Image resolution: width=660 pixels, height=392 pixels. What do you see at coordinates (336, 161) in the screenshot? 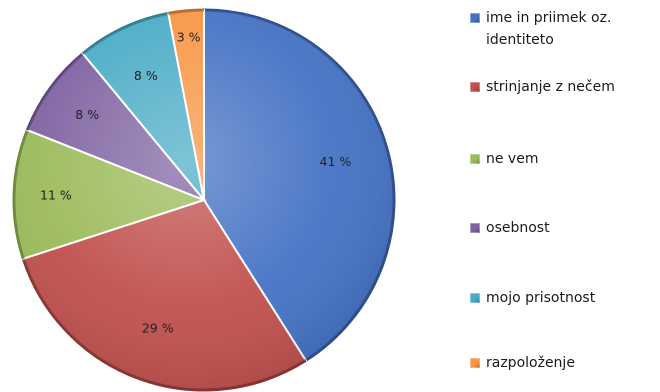
I see `pie-data-label-0: 41 %` at bounding box center [336, 161].